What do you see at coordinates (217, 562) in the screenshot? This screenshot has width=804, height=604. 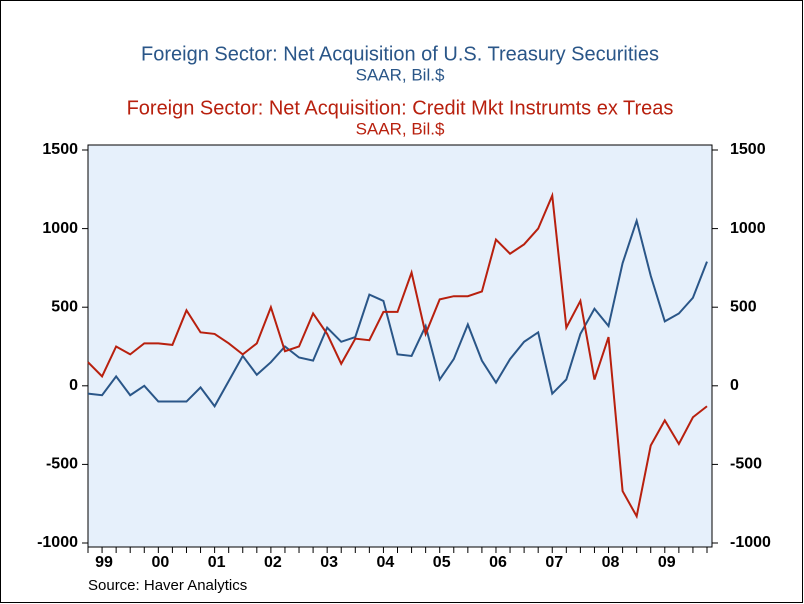 I see `x-tick-label: 01` at bounding box center [217, 562].